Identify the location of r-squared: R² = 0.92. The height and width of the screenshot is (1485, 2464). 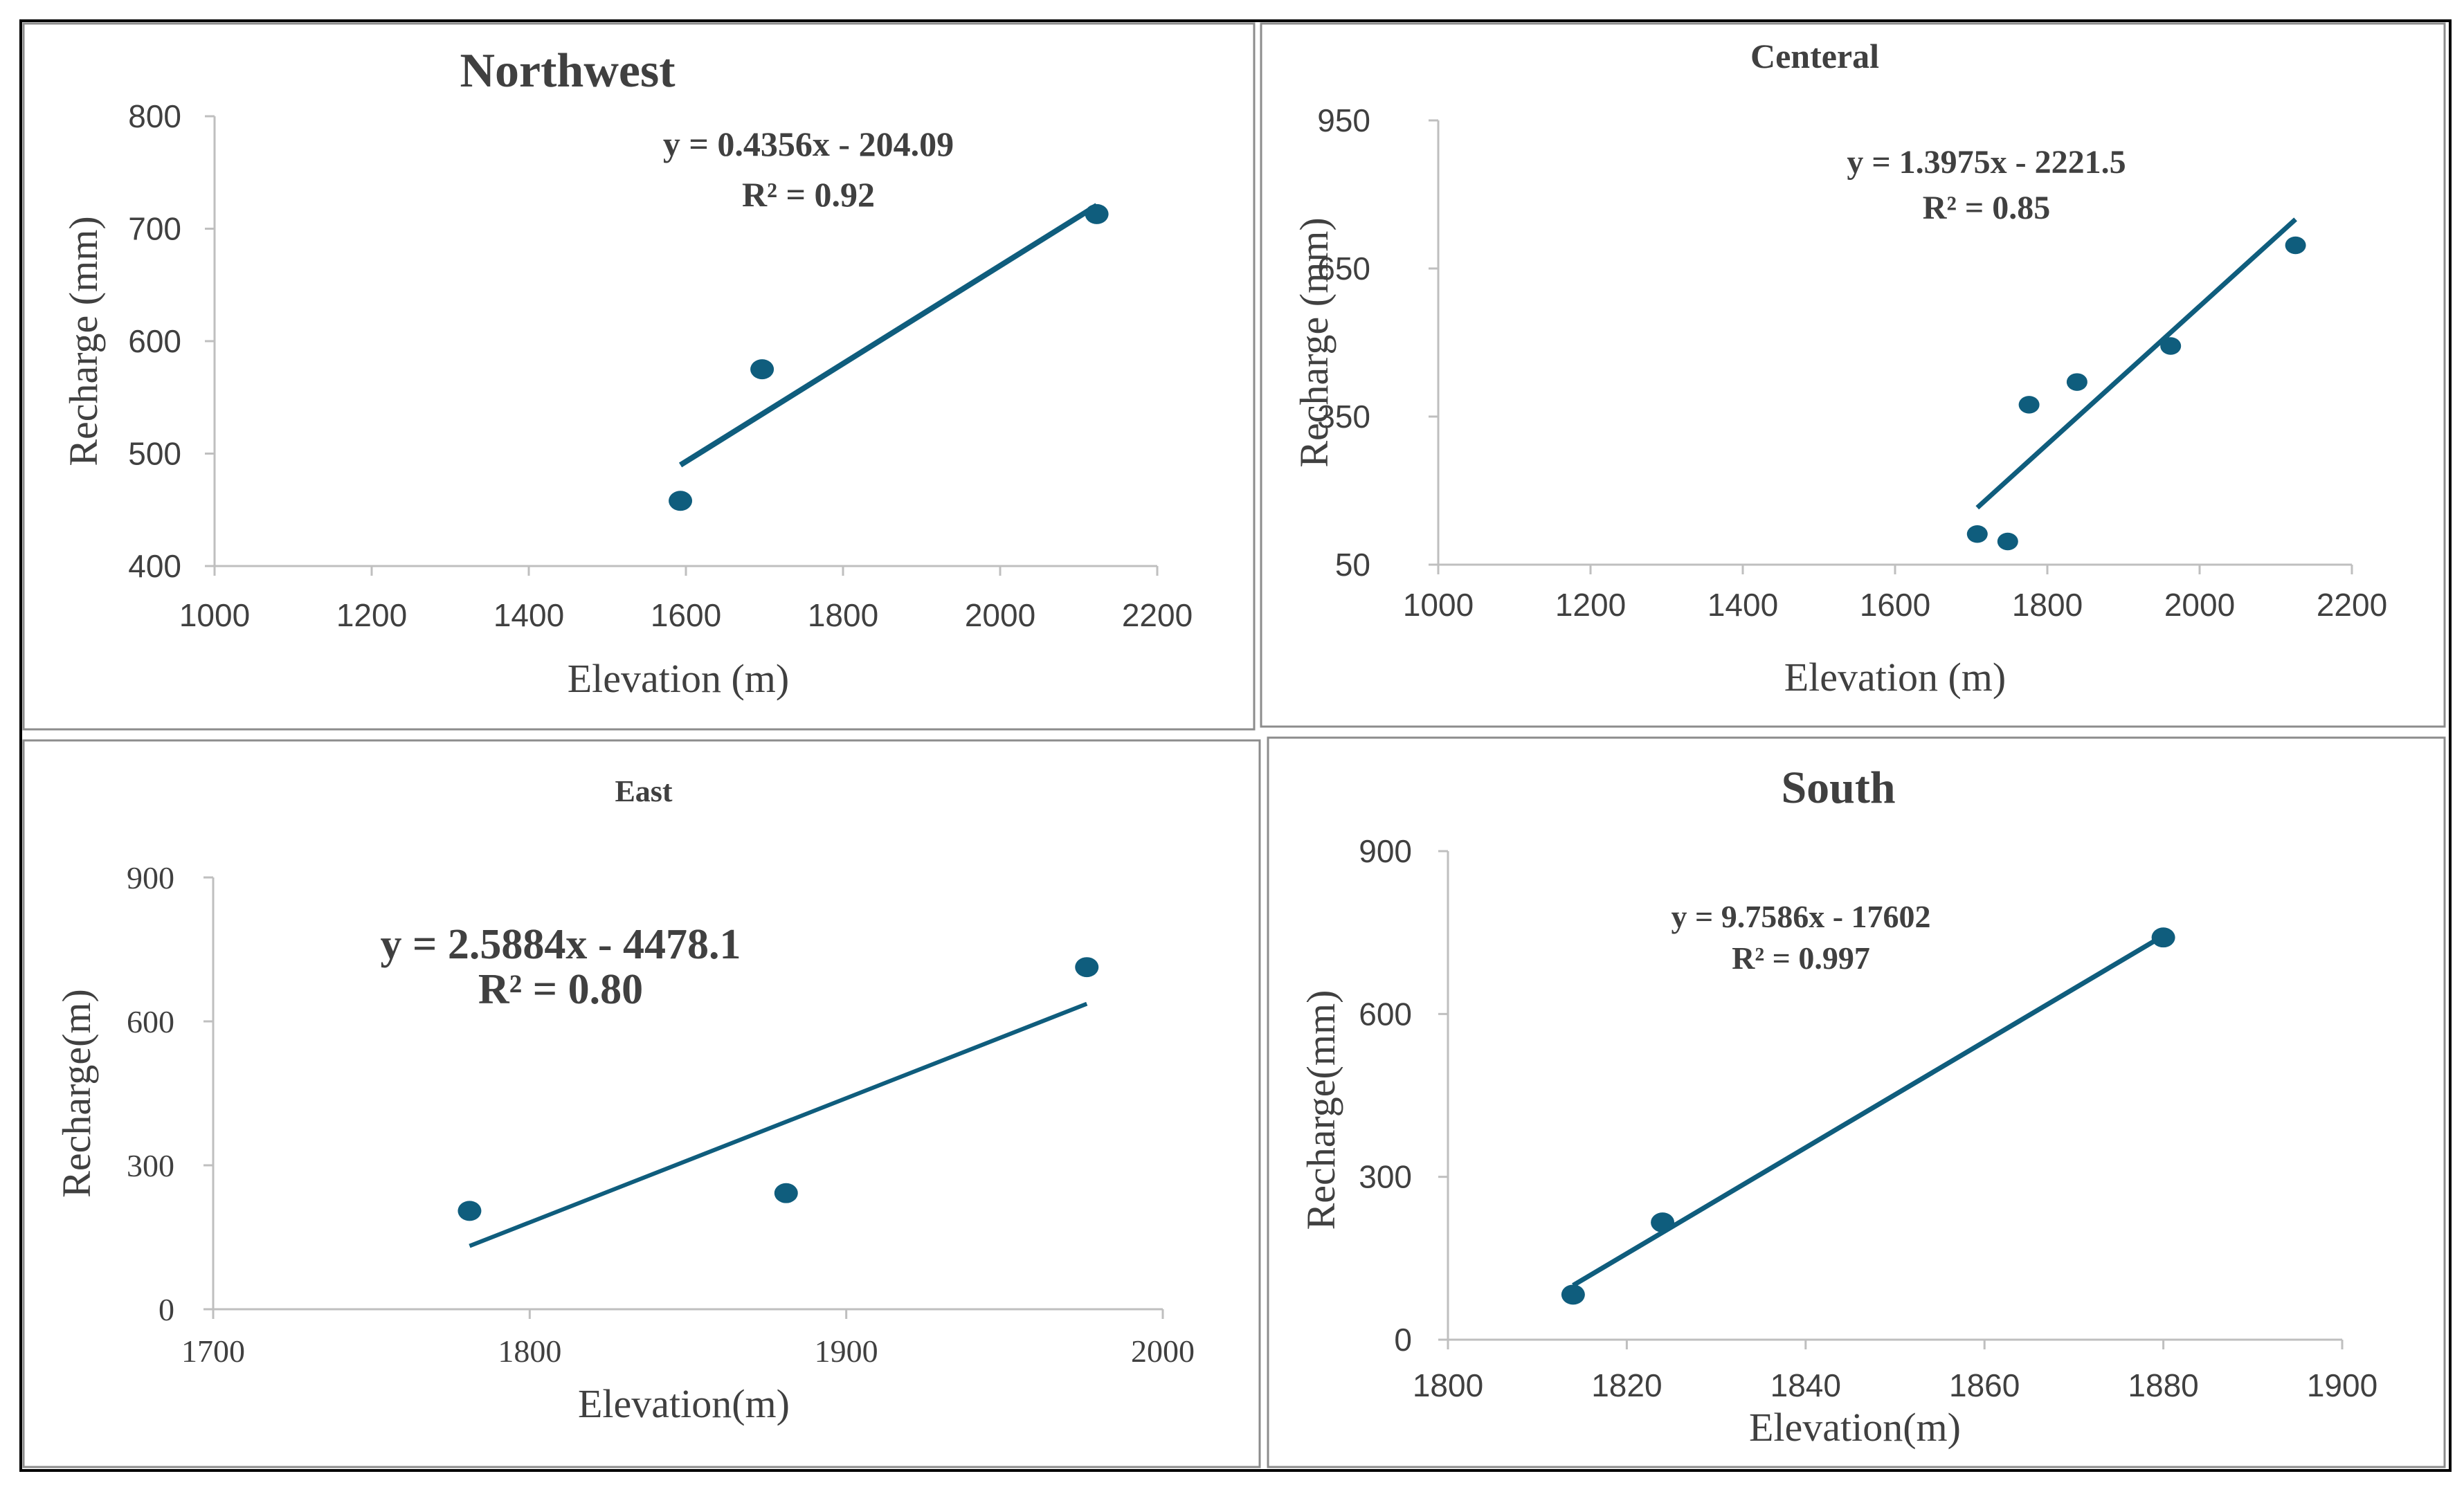
(808, 194).